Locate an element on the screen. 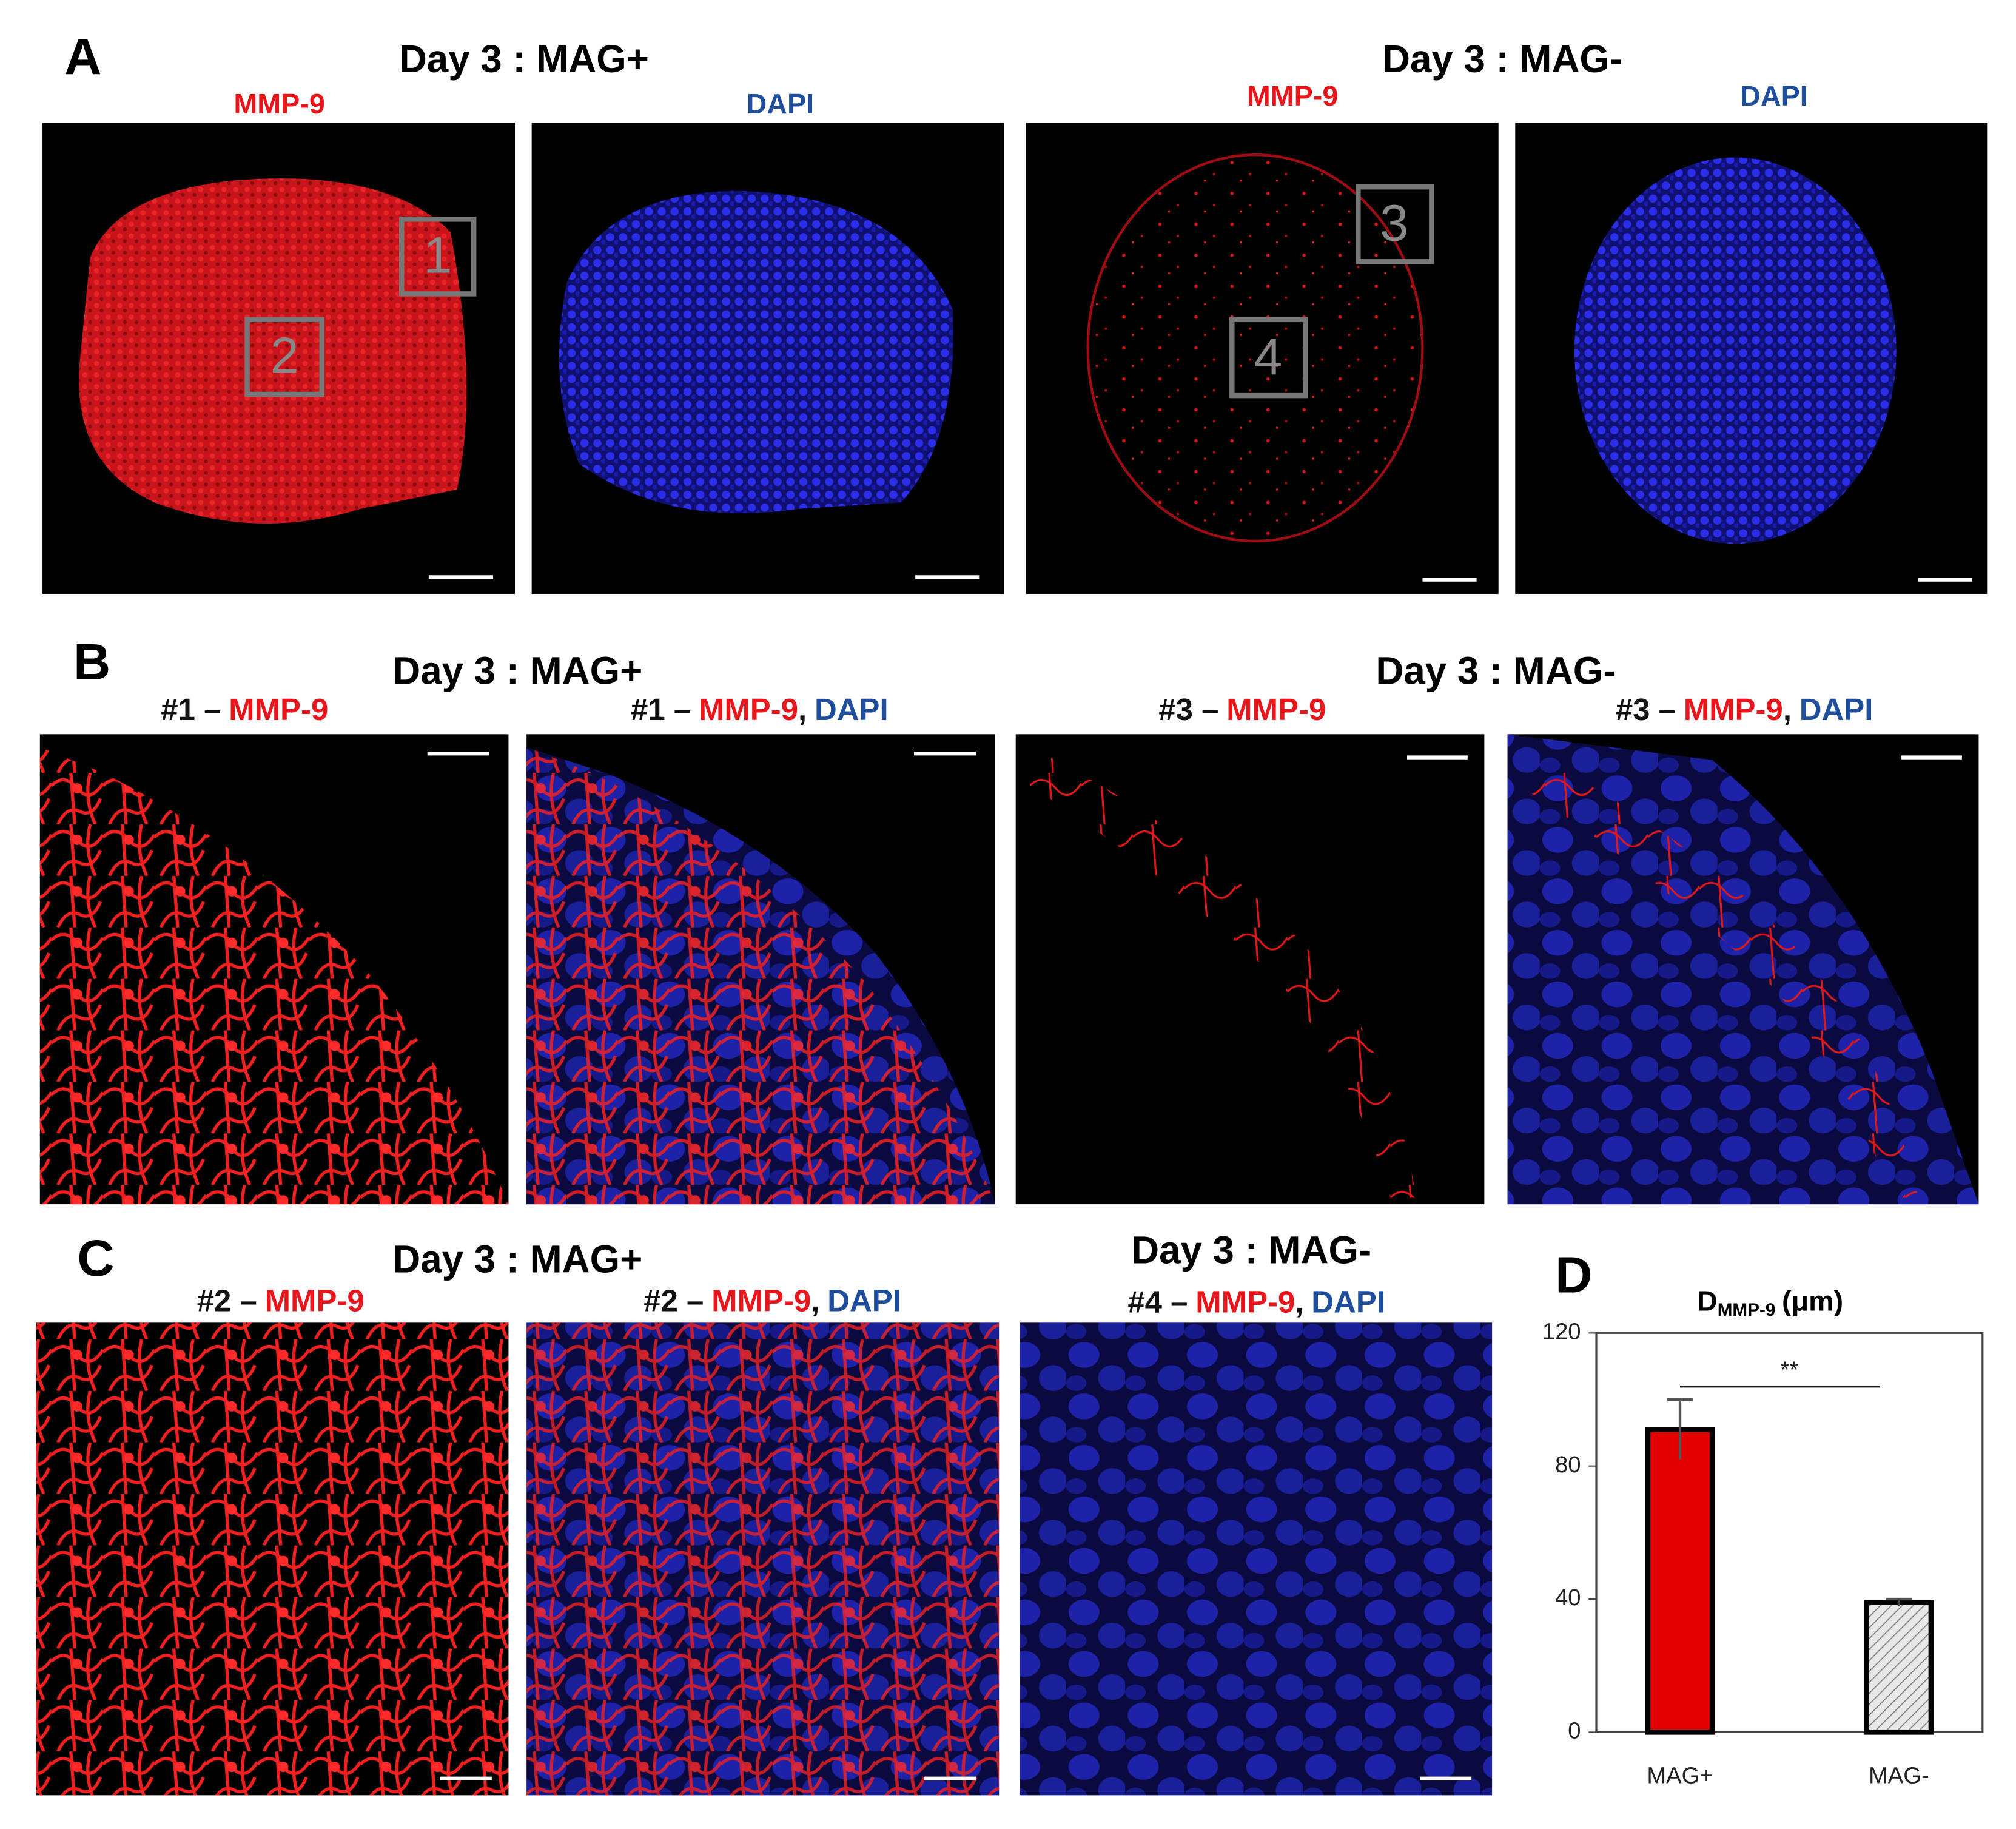 The height and width of the screenshot is (1829, 2016). caption: #4 – MMP-9, DAPI is located at coordinates (1256, 1302).